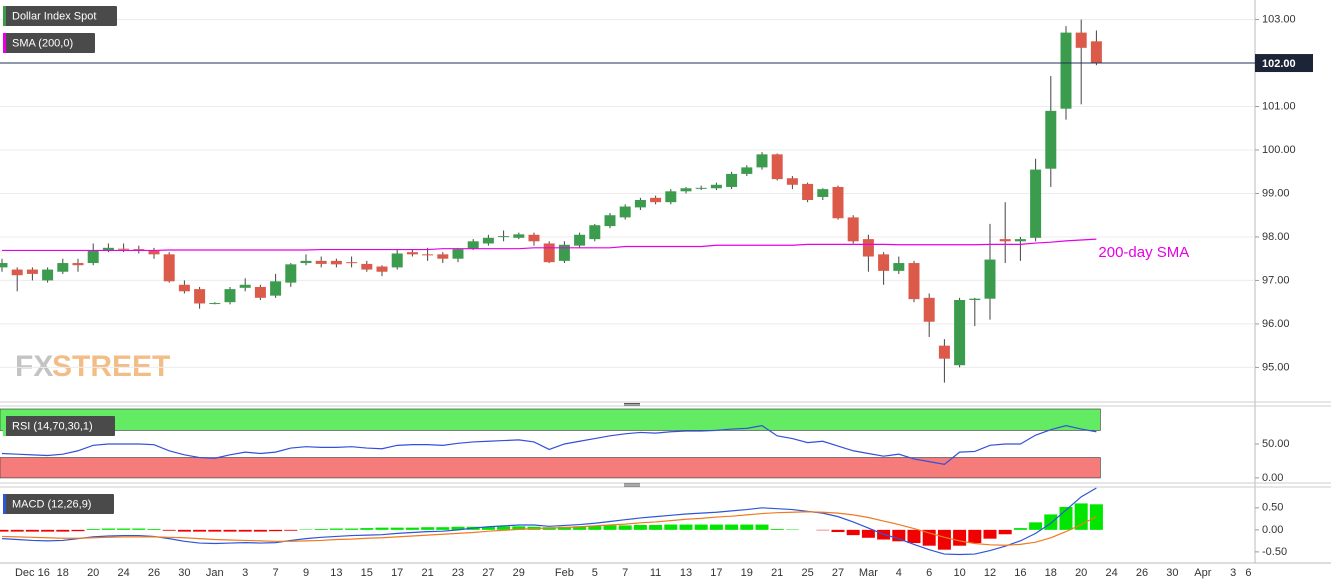  I want to click on x-tick-label: 6, so click(1248, 573).